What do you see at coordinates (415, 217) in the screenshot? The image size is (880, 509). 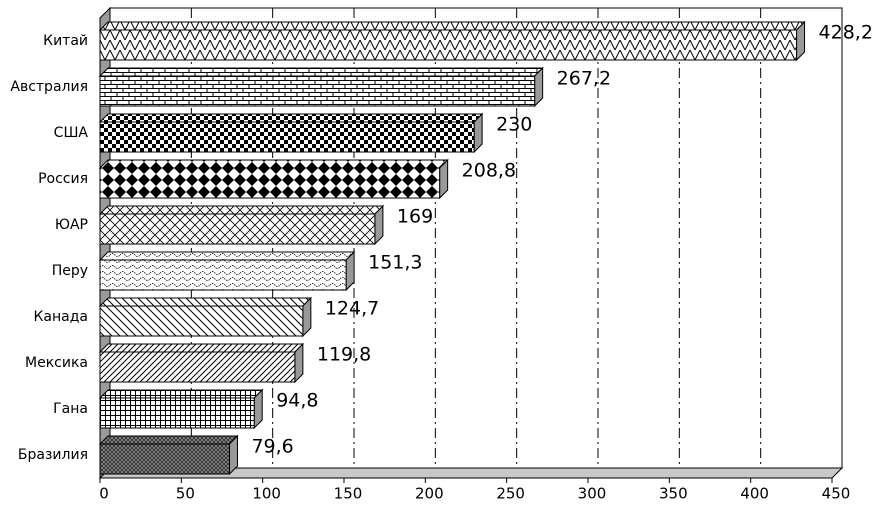 I see `value-label: 169` at bounding box center [415, 217].